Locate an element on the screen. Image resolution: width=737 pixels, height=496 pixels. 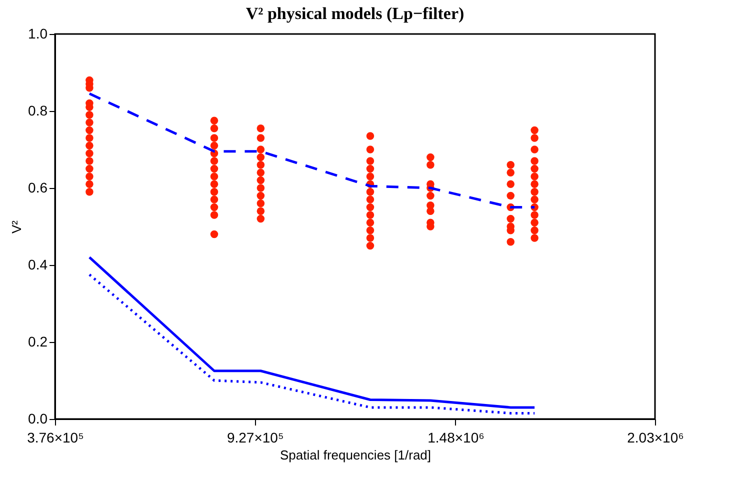
y-axis-title: V² is located at coordinates (16, 227).